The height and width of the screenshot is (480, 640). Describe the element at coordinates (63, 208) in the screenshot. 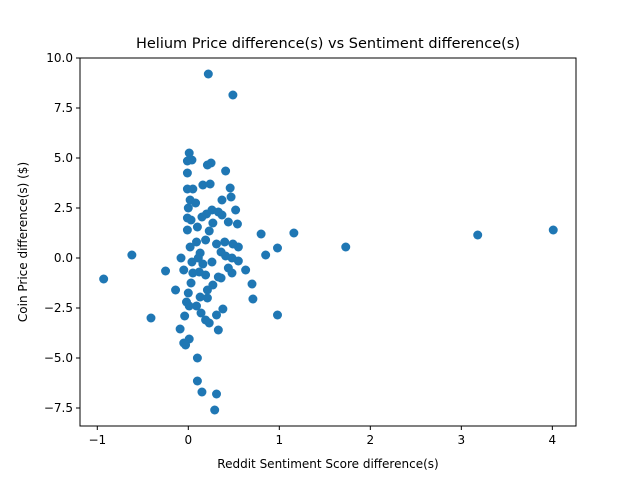

I see `y-tick-label: 2.5` at that location.